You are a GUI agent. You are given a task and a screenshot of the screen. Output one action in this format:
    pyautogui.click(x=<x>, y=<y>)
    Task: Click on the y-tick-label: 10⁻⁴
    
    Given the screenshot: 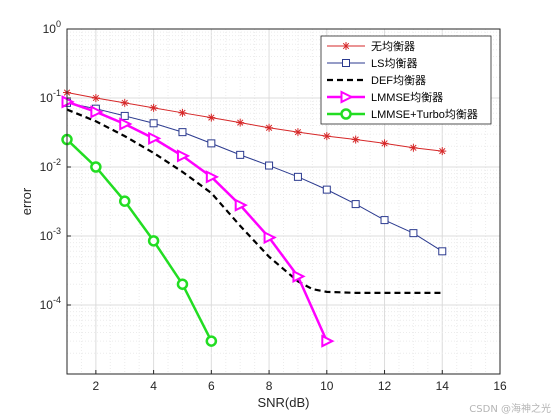 What is the action you would take?
    pyautogui.click(x=50, y=303)
    